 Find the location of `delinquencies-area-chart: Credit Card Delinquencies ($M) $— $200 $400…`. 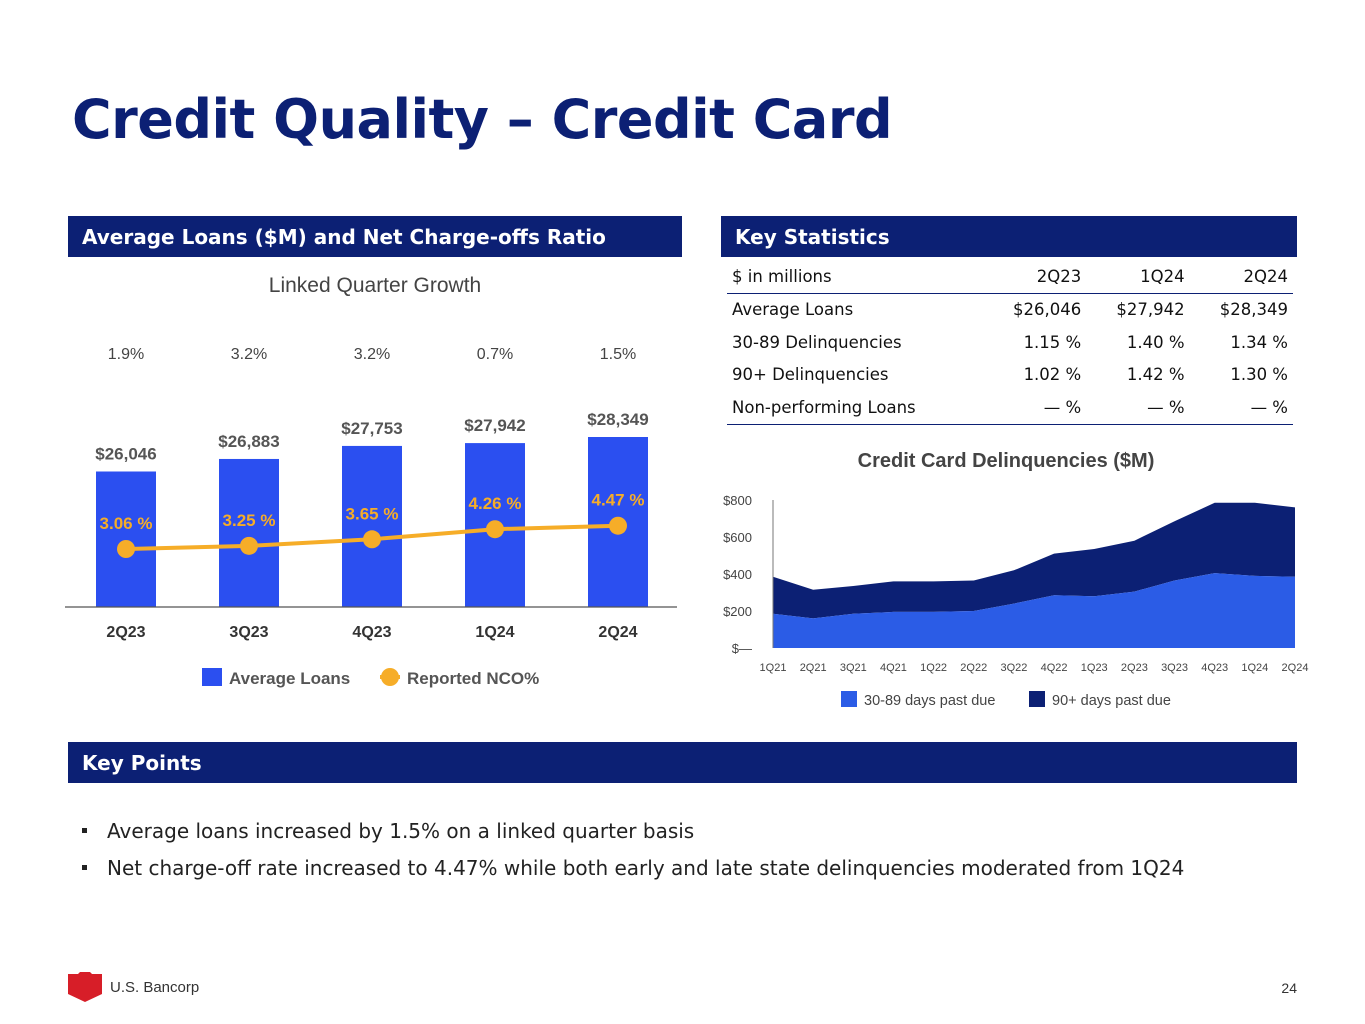

delinquencies-area-chart: Credit Card Delinquencies ($M) $— $200 $400… is located at coordinates (1016, 579).